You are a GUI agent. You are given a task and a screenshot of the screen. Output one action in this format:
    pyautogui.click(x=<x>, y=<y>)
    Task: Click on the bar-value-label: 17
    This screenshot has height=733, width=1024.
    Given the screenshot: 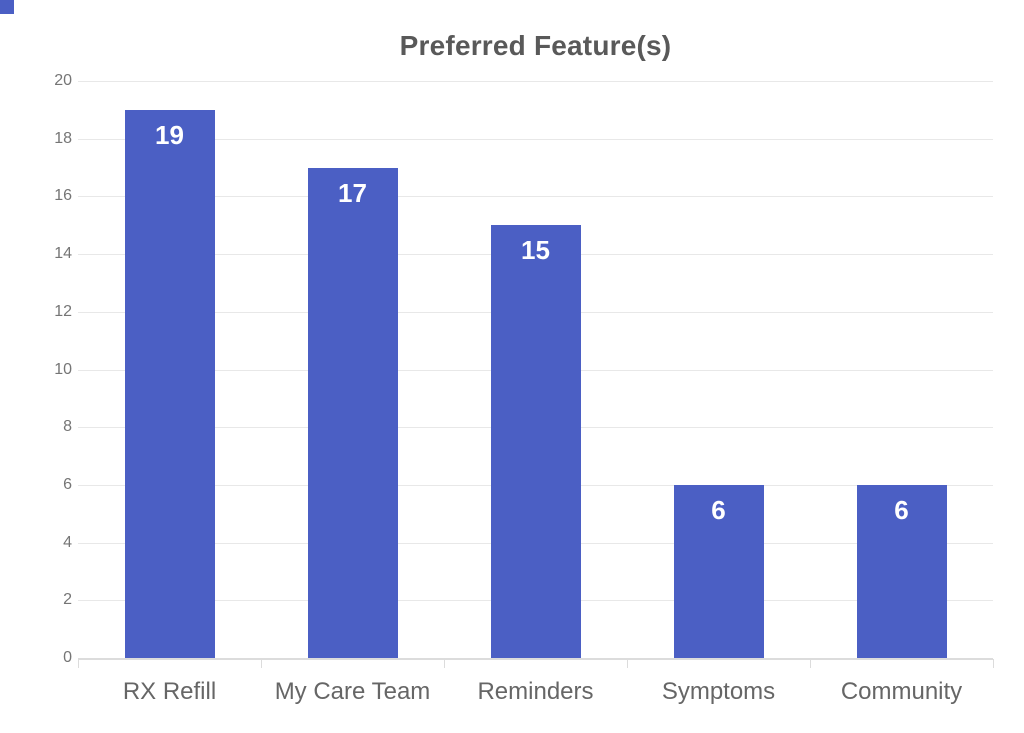 What is the action you would take?
    pyautogui.click(x=352, y=192)
    